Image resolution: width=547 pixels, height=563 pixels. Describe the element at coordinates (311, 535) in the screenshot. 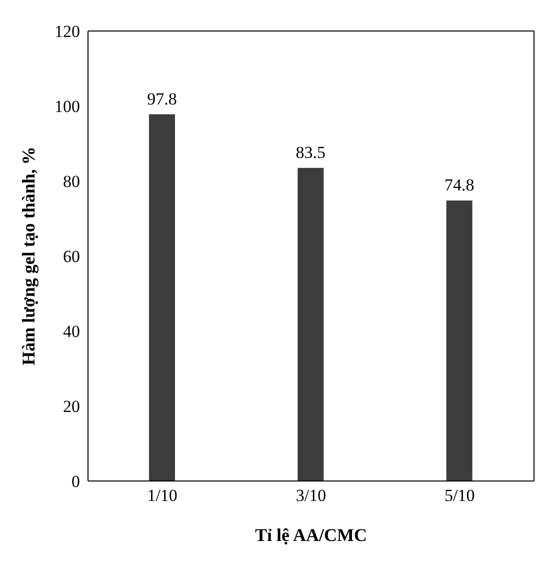

I see `x-axis-title: Tỉ lệ AA/CMC` at that location.